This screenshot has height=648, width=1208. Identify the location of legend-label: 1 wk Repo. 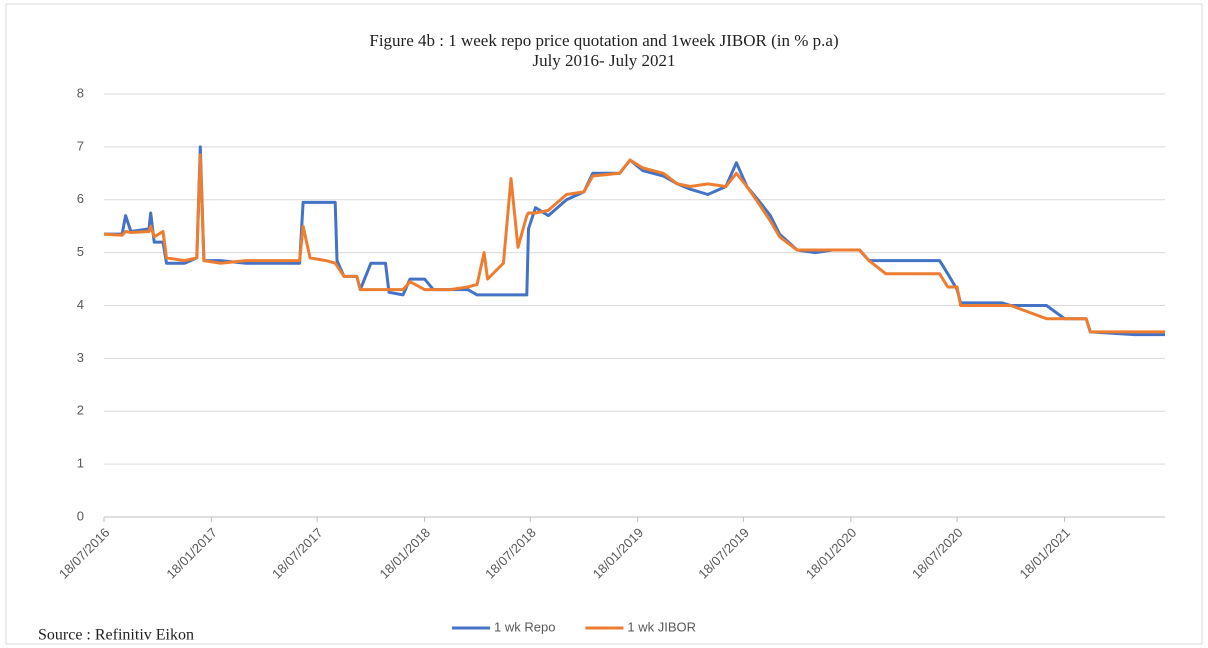
(524, 626).